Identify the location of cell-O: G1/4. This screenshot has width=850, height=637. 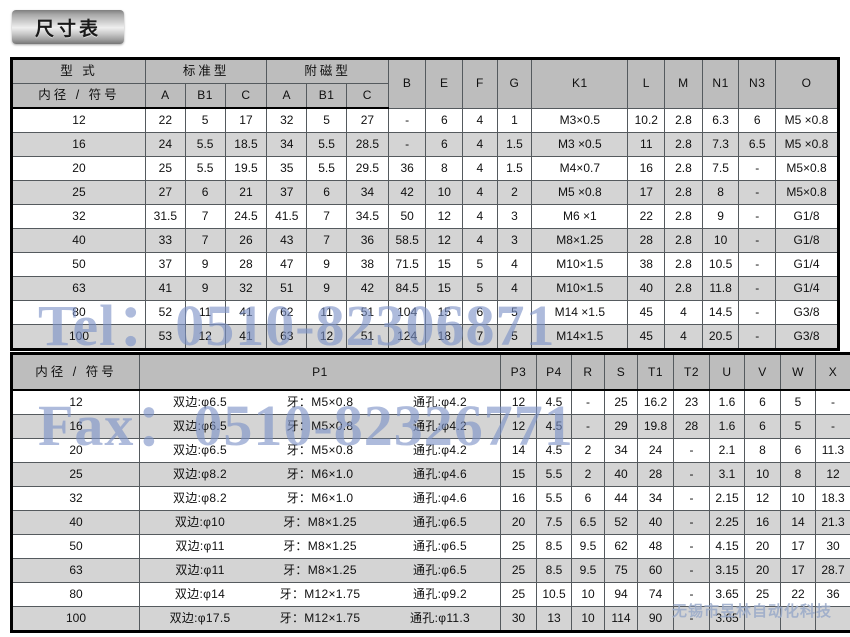
(807, 288).